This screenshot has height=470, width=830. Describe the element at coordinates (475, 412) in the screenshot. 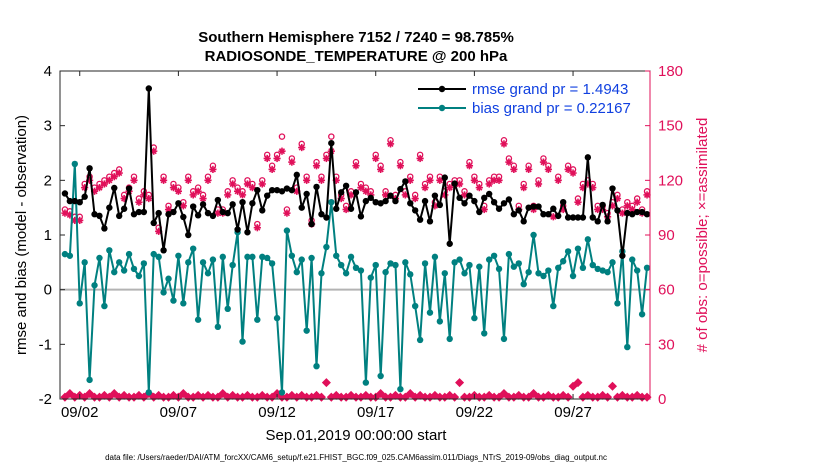

I see `x-tick-label: 09/22` at that location.